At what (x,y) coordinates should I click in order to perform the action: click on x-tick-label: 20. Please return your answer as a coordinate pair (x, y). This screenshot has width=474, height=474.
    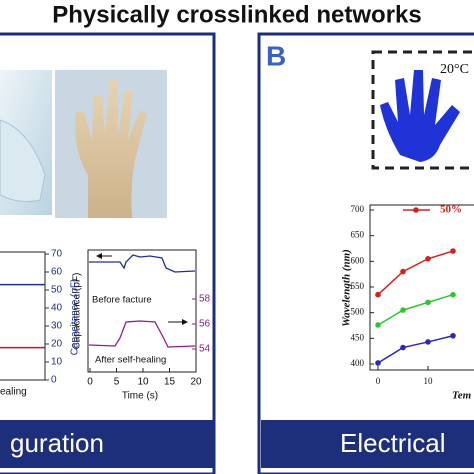
    Looking at the image, I should click on (196, 382).